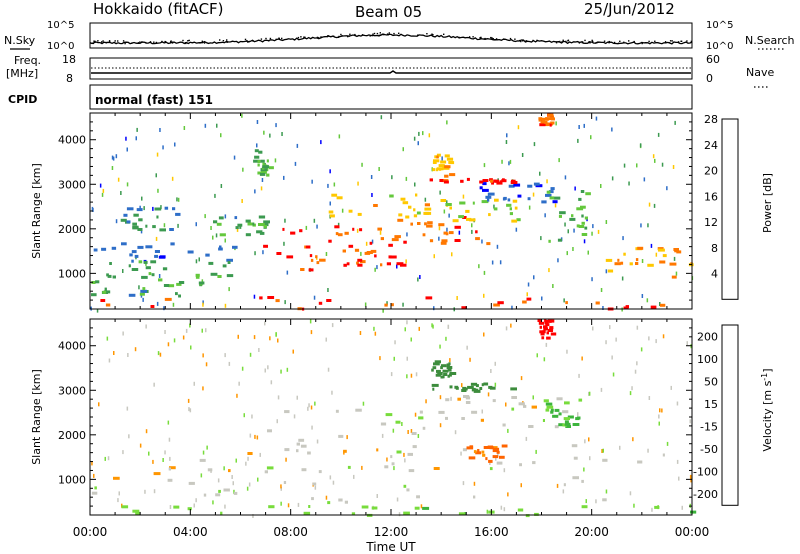  I want to click on colorbar-frame, so click(730, 415).